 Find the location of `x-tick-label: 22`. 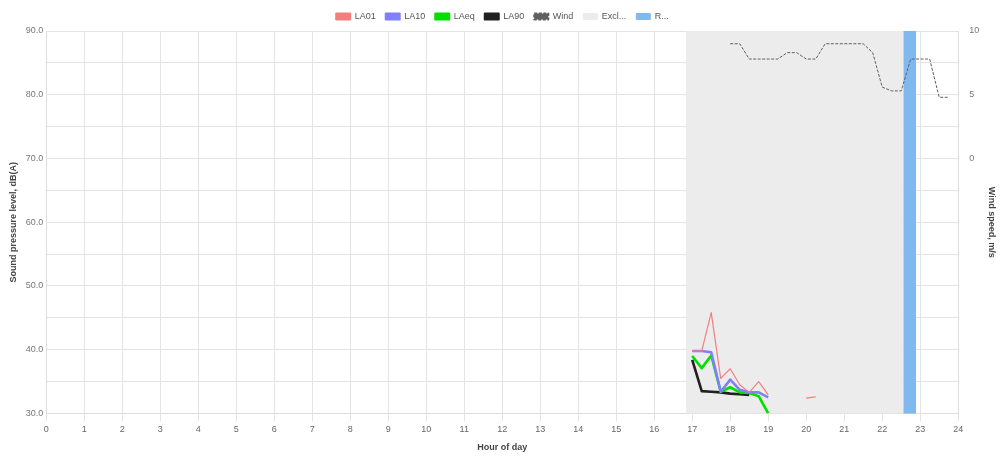

x-tick-label: 22 is located at coordinates (882, 429).